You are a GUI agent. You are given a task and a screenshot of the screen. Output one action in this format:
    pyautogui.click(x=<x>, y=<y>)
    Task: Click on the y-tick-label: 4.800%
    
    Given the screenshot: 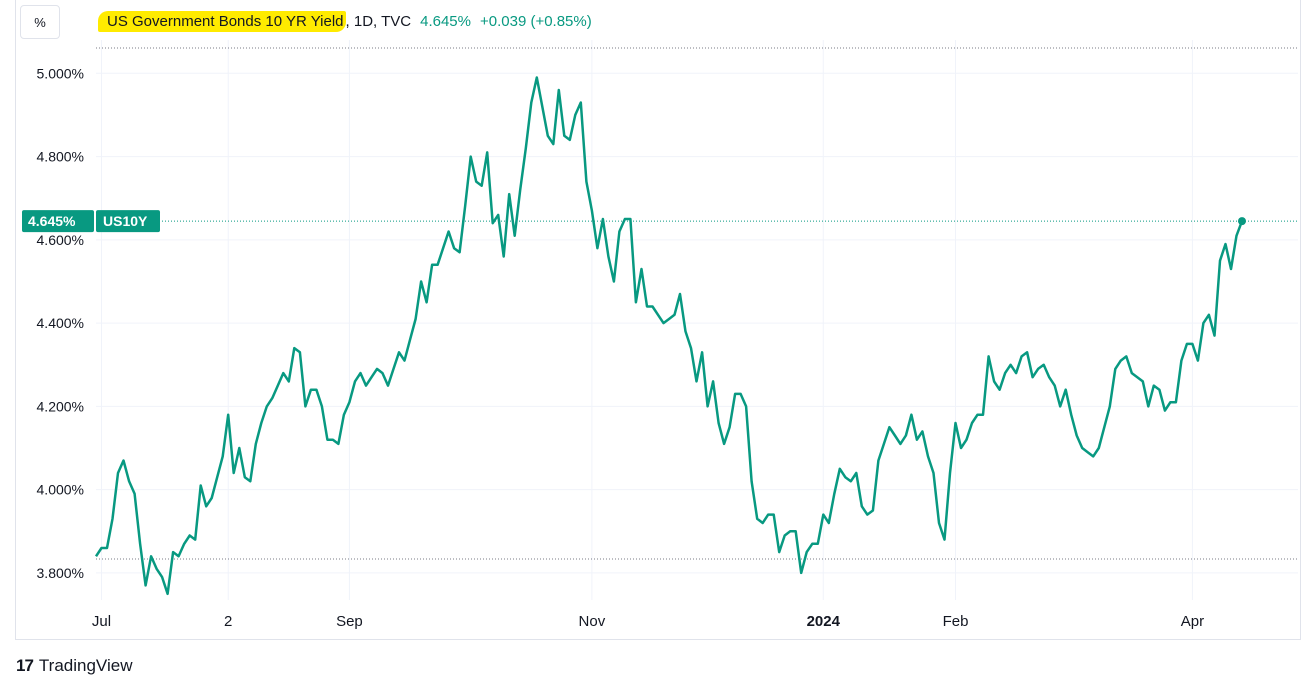 What is the action you would take?
    pyautogui.click(x=60, y=157)
    